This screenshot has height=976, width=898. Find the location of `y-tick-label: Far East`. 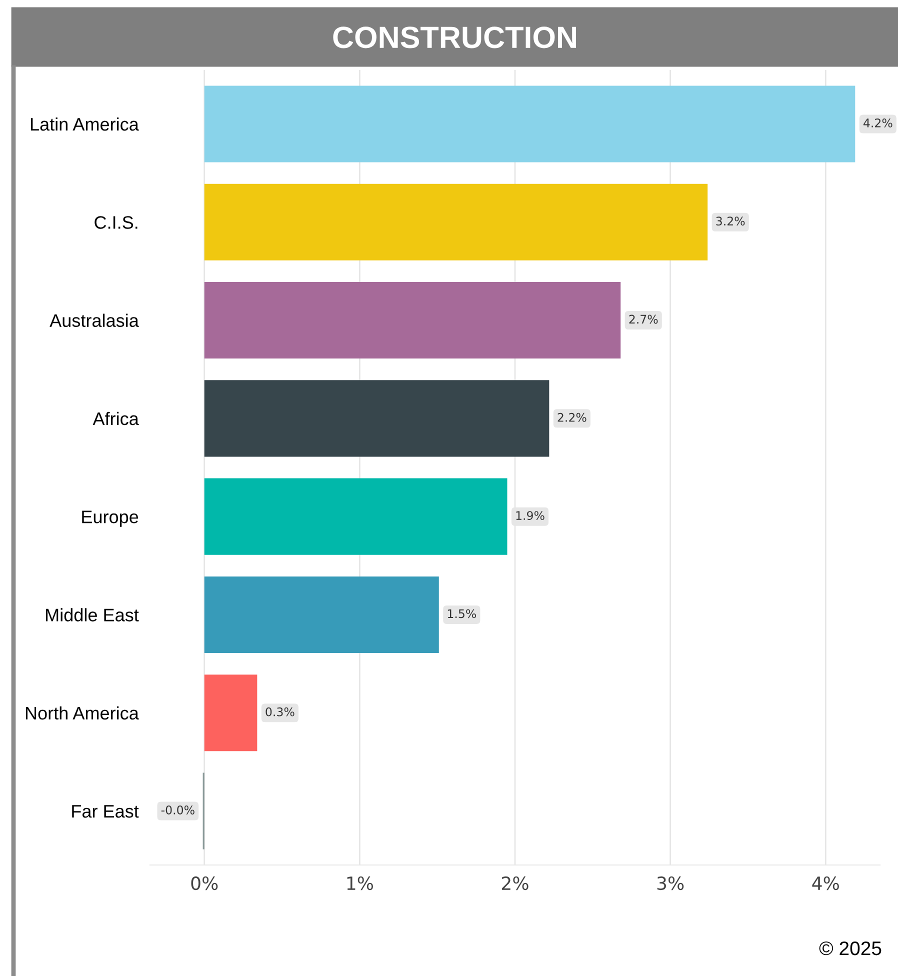

y-tick-label: Far East is located at coordinates (105, 811).